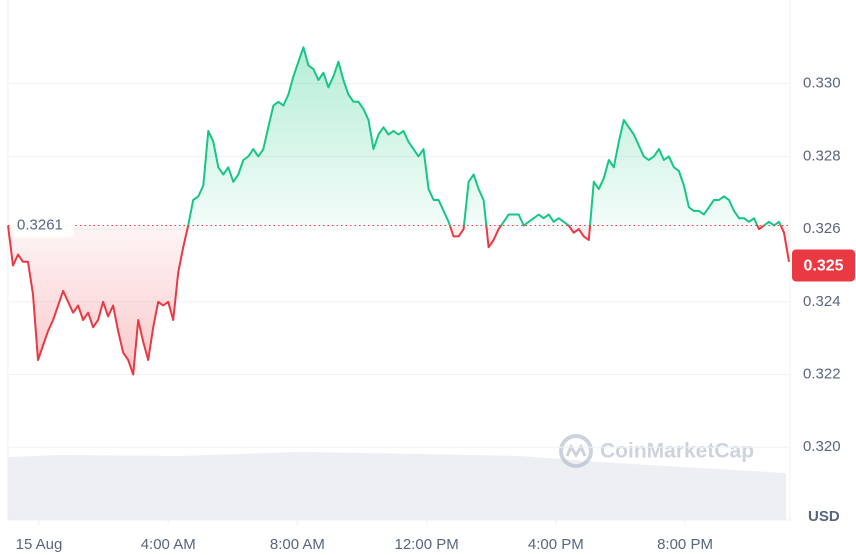 The image size is (856, 555). I want to click on x-tick-label: 4:00 PM, so click(556, 544).